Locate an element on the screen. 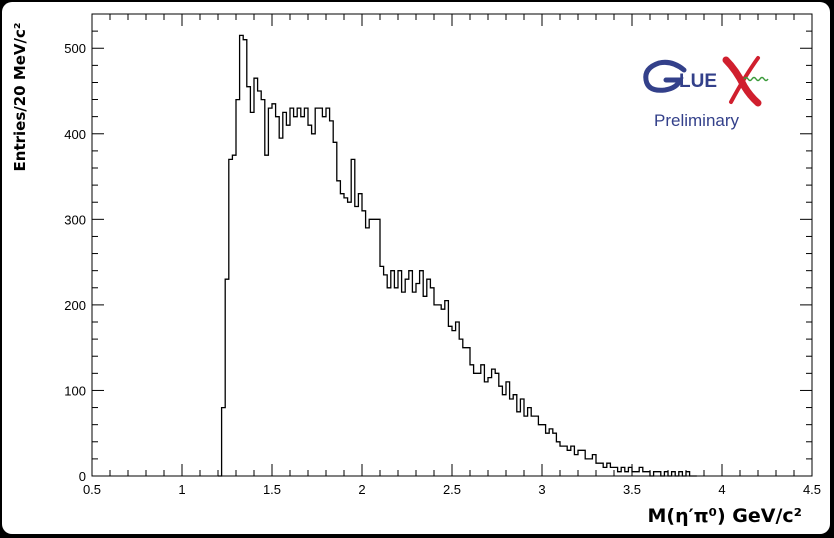 This screenshot has height=538, width=834. x-tick-label: 2 is located at coordinates (361, 489).